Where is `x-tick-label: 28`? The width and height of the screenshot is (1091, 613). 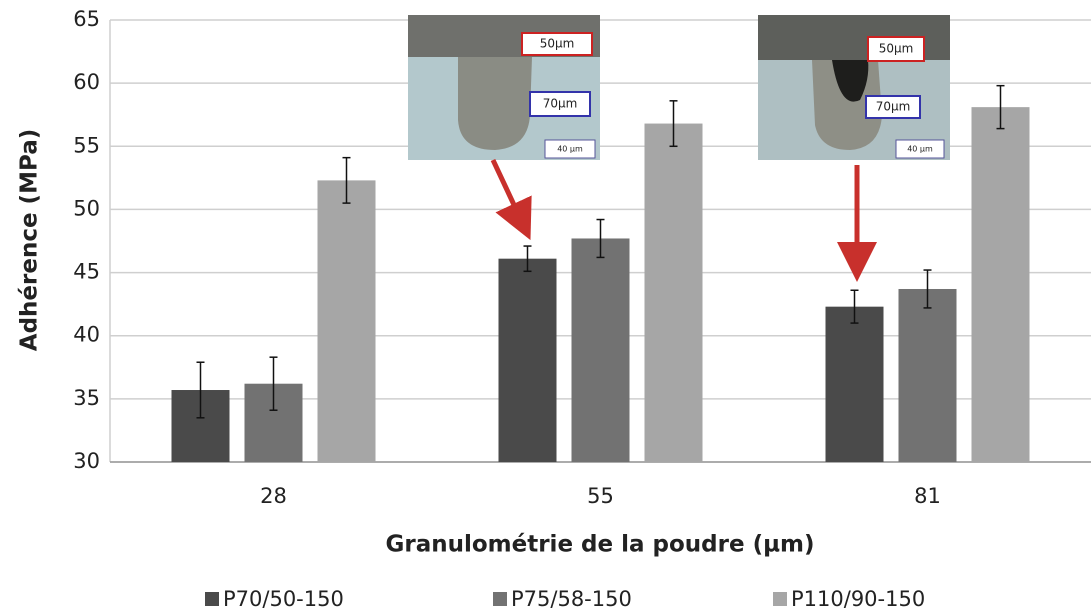
x-tick-label: 28 is located at coordinates (273, 496).